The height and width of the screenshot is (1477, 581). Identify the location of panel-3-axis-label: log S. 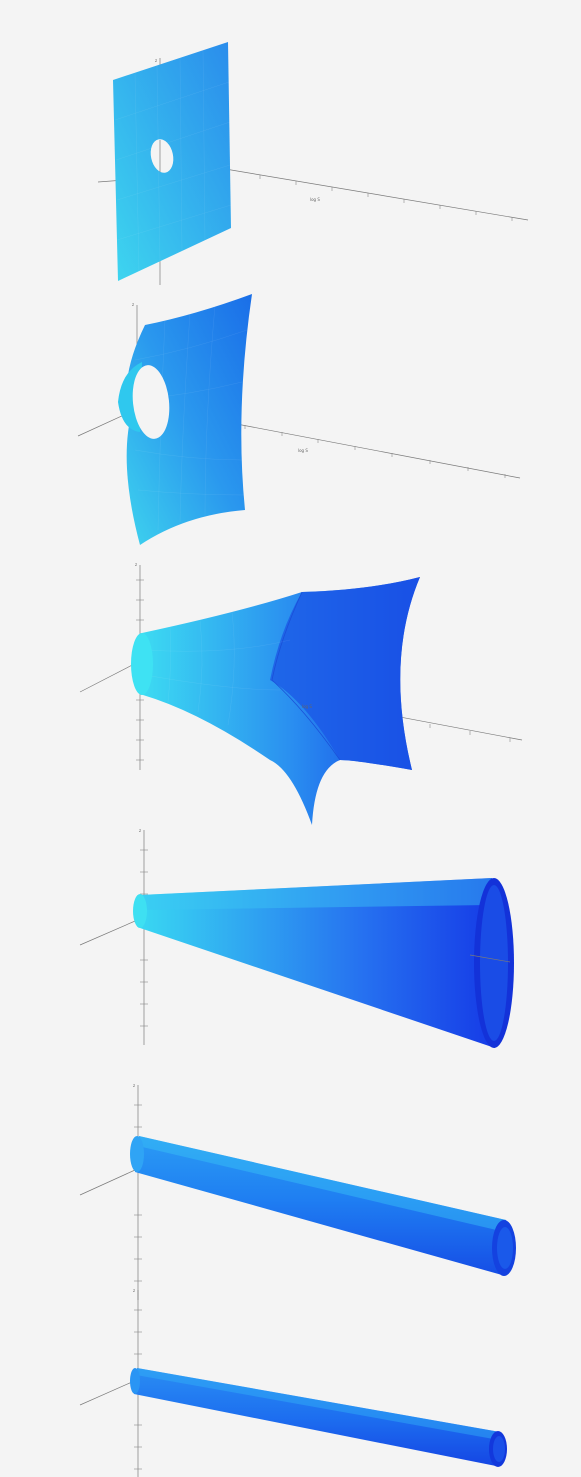
(307, 706).